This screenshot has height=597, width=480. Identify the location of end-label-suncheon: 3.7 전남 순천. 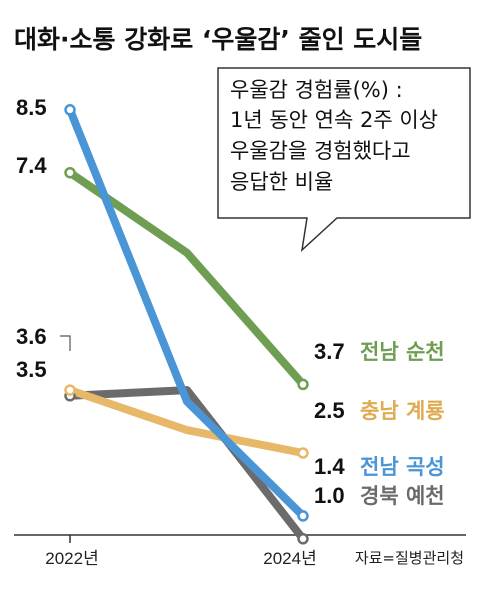
(379, 351).